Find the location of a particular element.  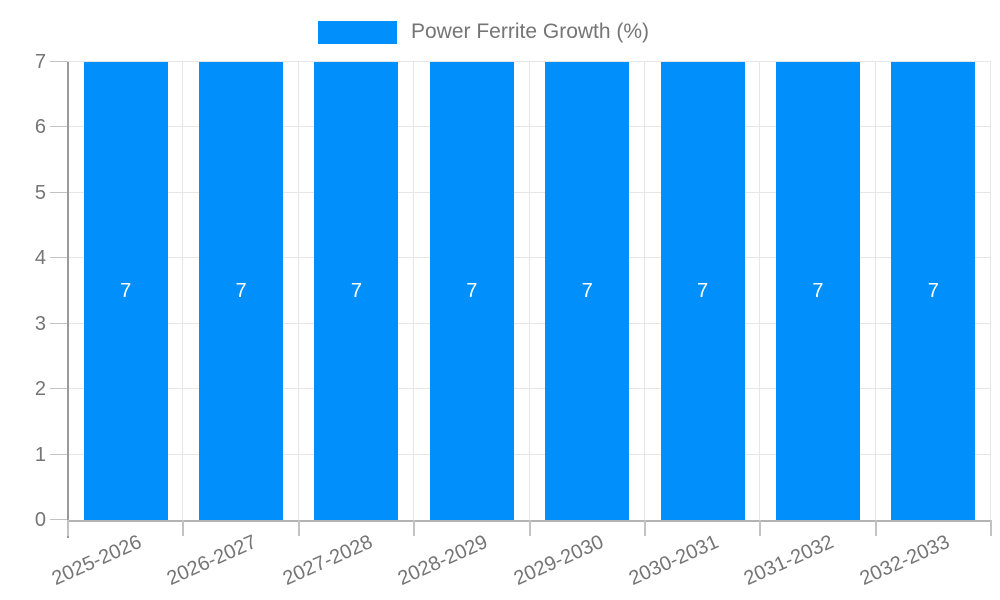

legend-swatch is located at coordinates (357, 32).